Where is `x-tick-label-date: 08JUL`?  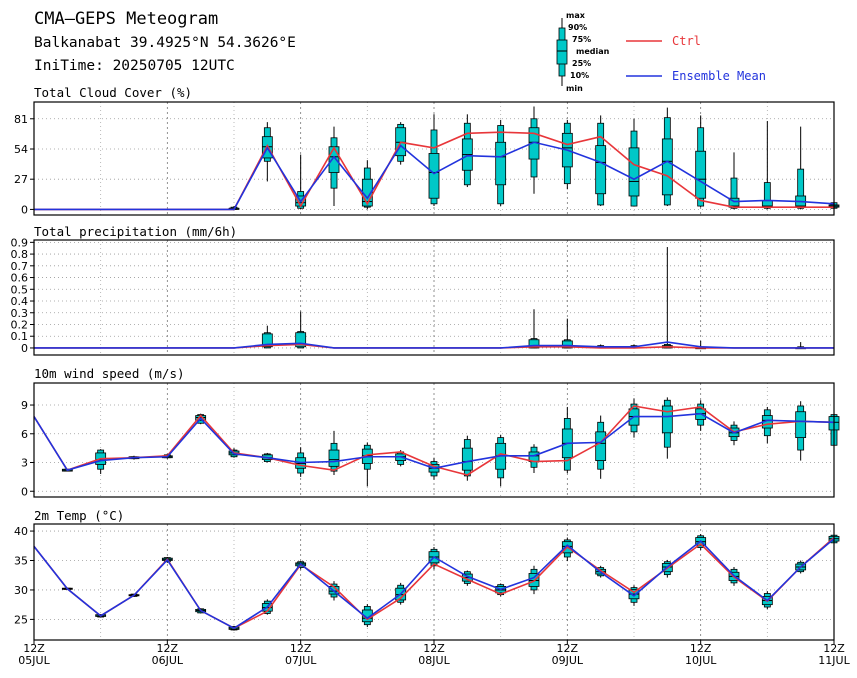
x-tick-label-date: 08JUL is located at coordinates (434, 660).